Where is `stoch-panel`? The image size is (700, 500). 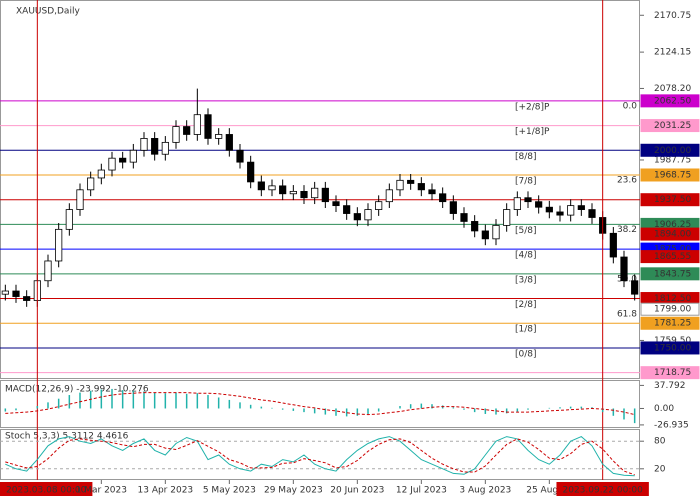 stoch-panel is located at coordinates (320, 454).